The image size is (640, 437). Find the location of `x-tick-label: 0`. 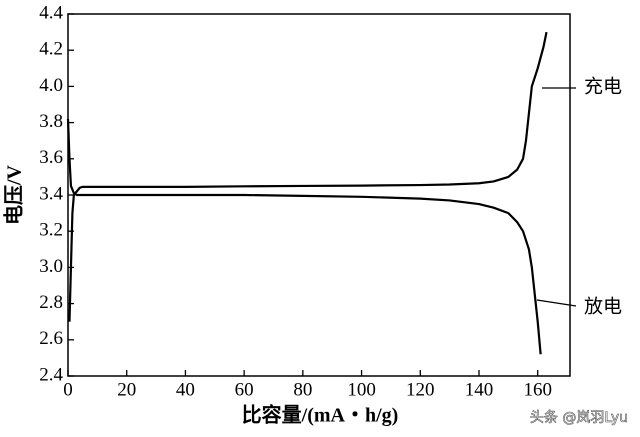

x-tick-label: 0 is located at coordinates (68, 389).